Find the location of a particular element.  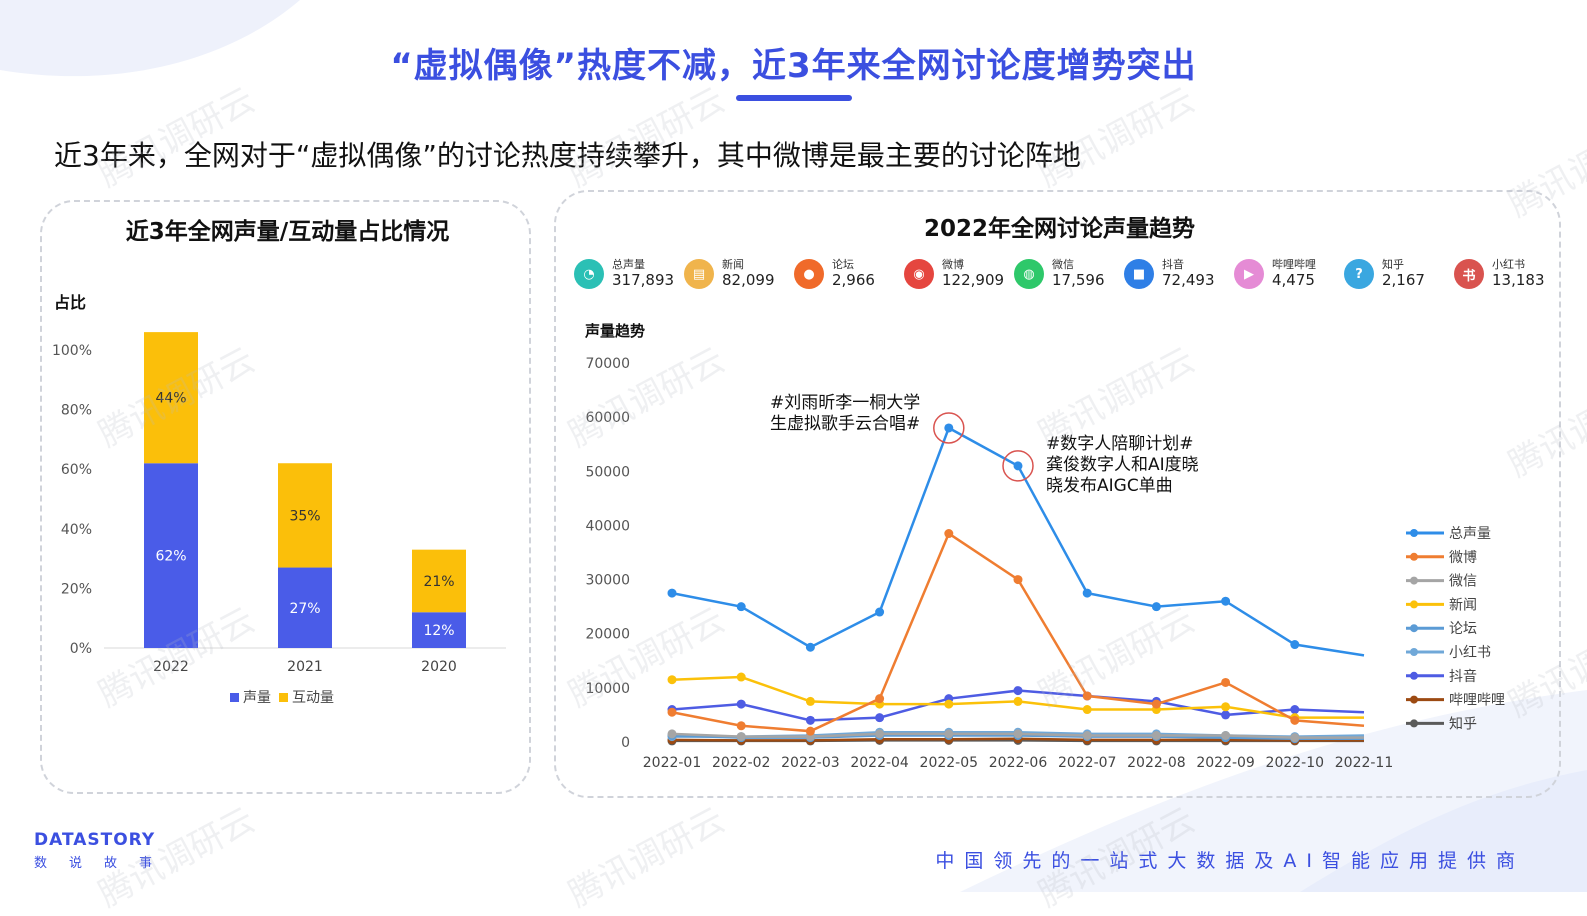

share-ytick-label: 100% is located at coordinates (72, 351).